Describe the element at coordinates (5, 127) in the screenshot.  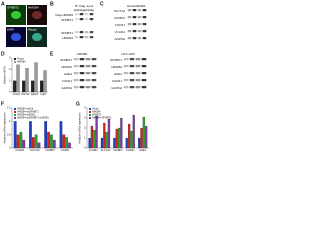
I see `y-axis-label: Relative mRNA expression` at that location.